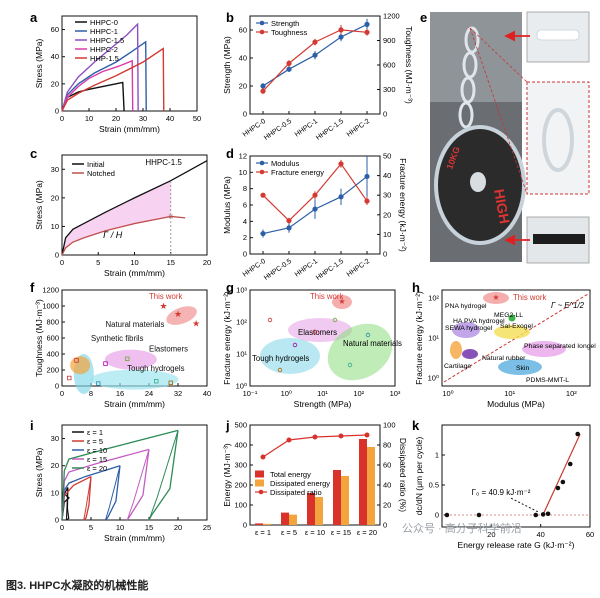 The height and width of the screenshot is (598, 600). Describe the element at coordinates (387, 156) in the screenshot. I see `y2-tick-label: 50` at that location.